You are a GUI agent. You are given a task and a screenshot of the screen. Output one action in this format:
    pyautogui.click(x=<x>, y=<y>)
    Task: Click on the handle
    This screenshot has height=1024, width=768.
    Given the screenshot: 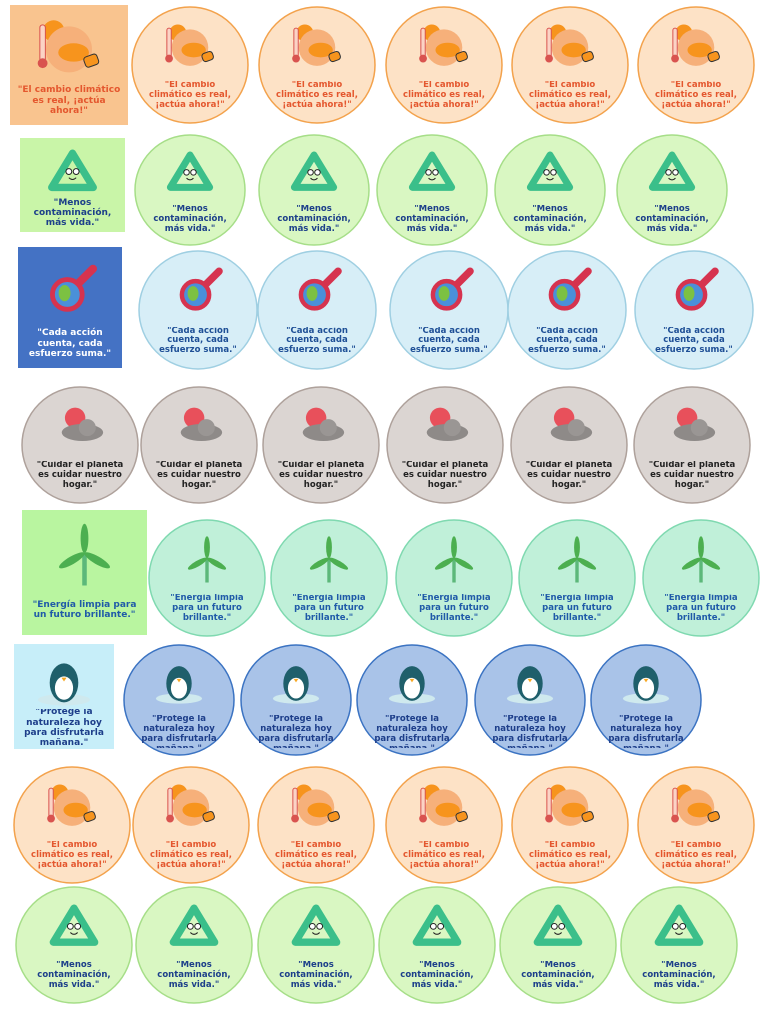 What is the action you would take?
    pyautogui.click(x=331, y=278)
    